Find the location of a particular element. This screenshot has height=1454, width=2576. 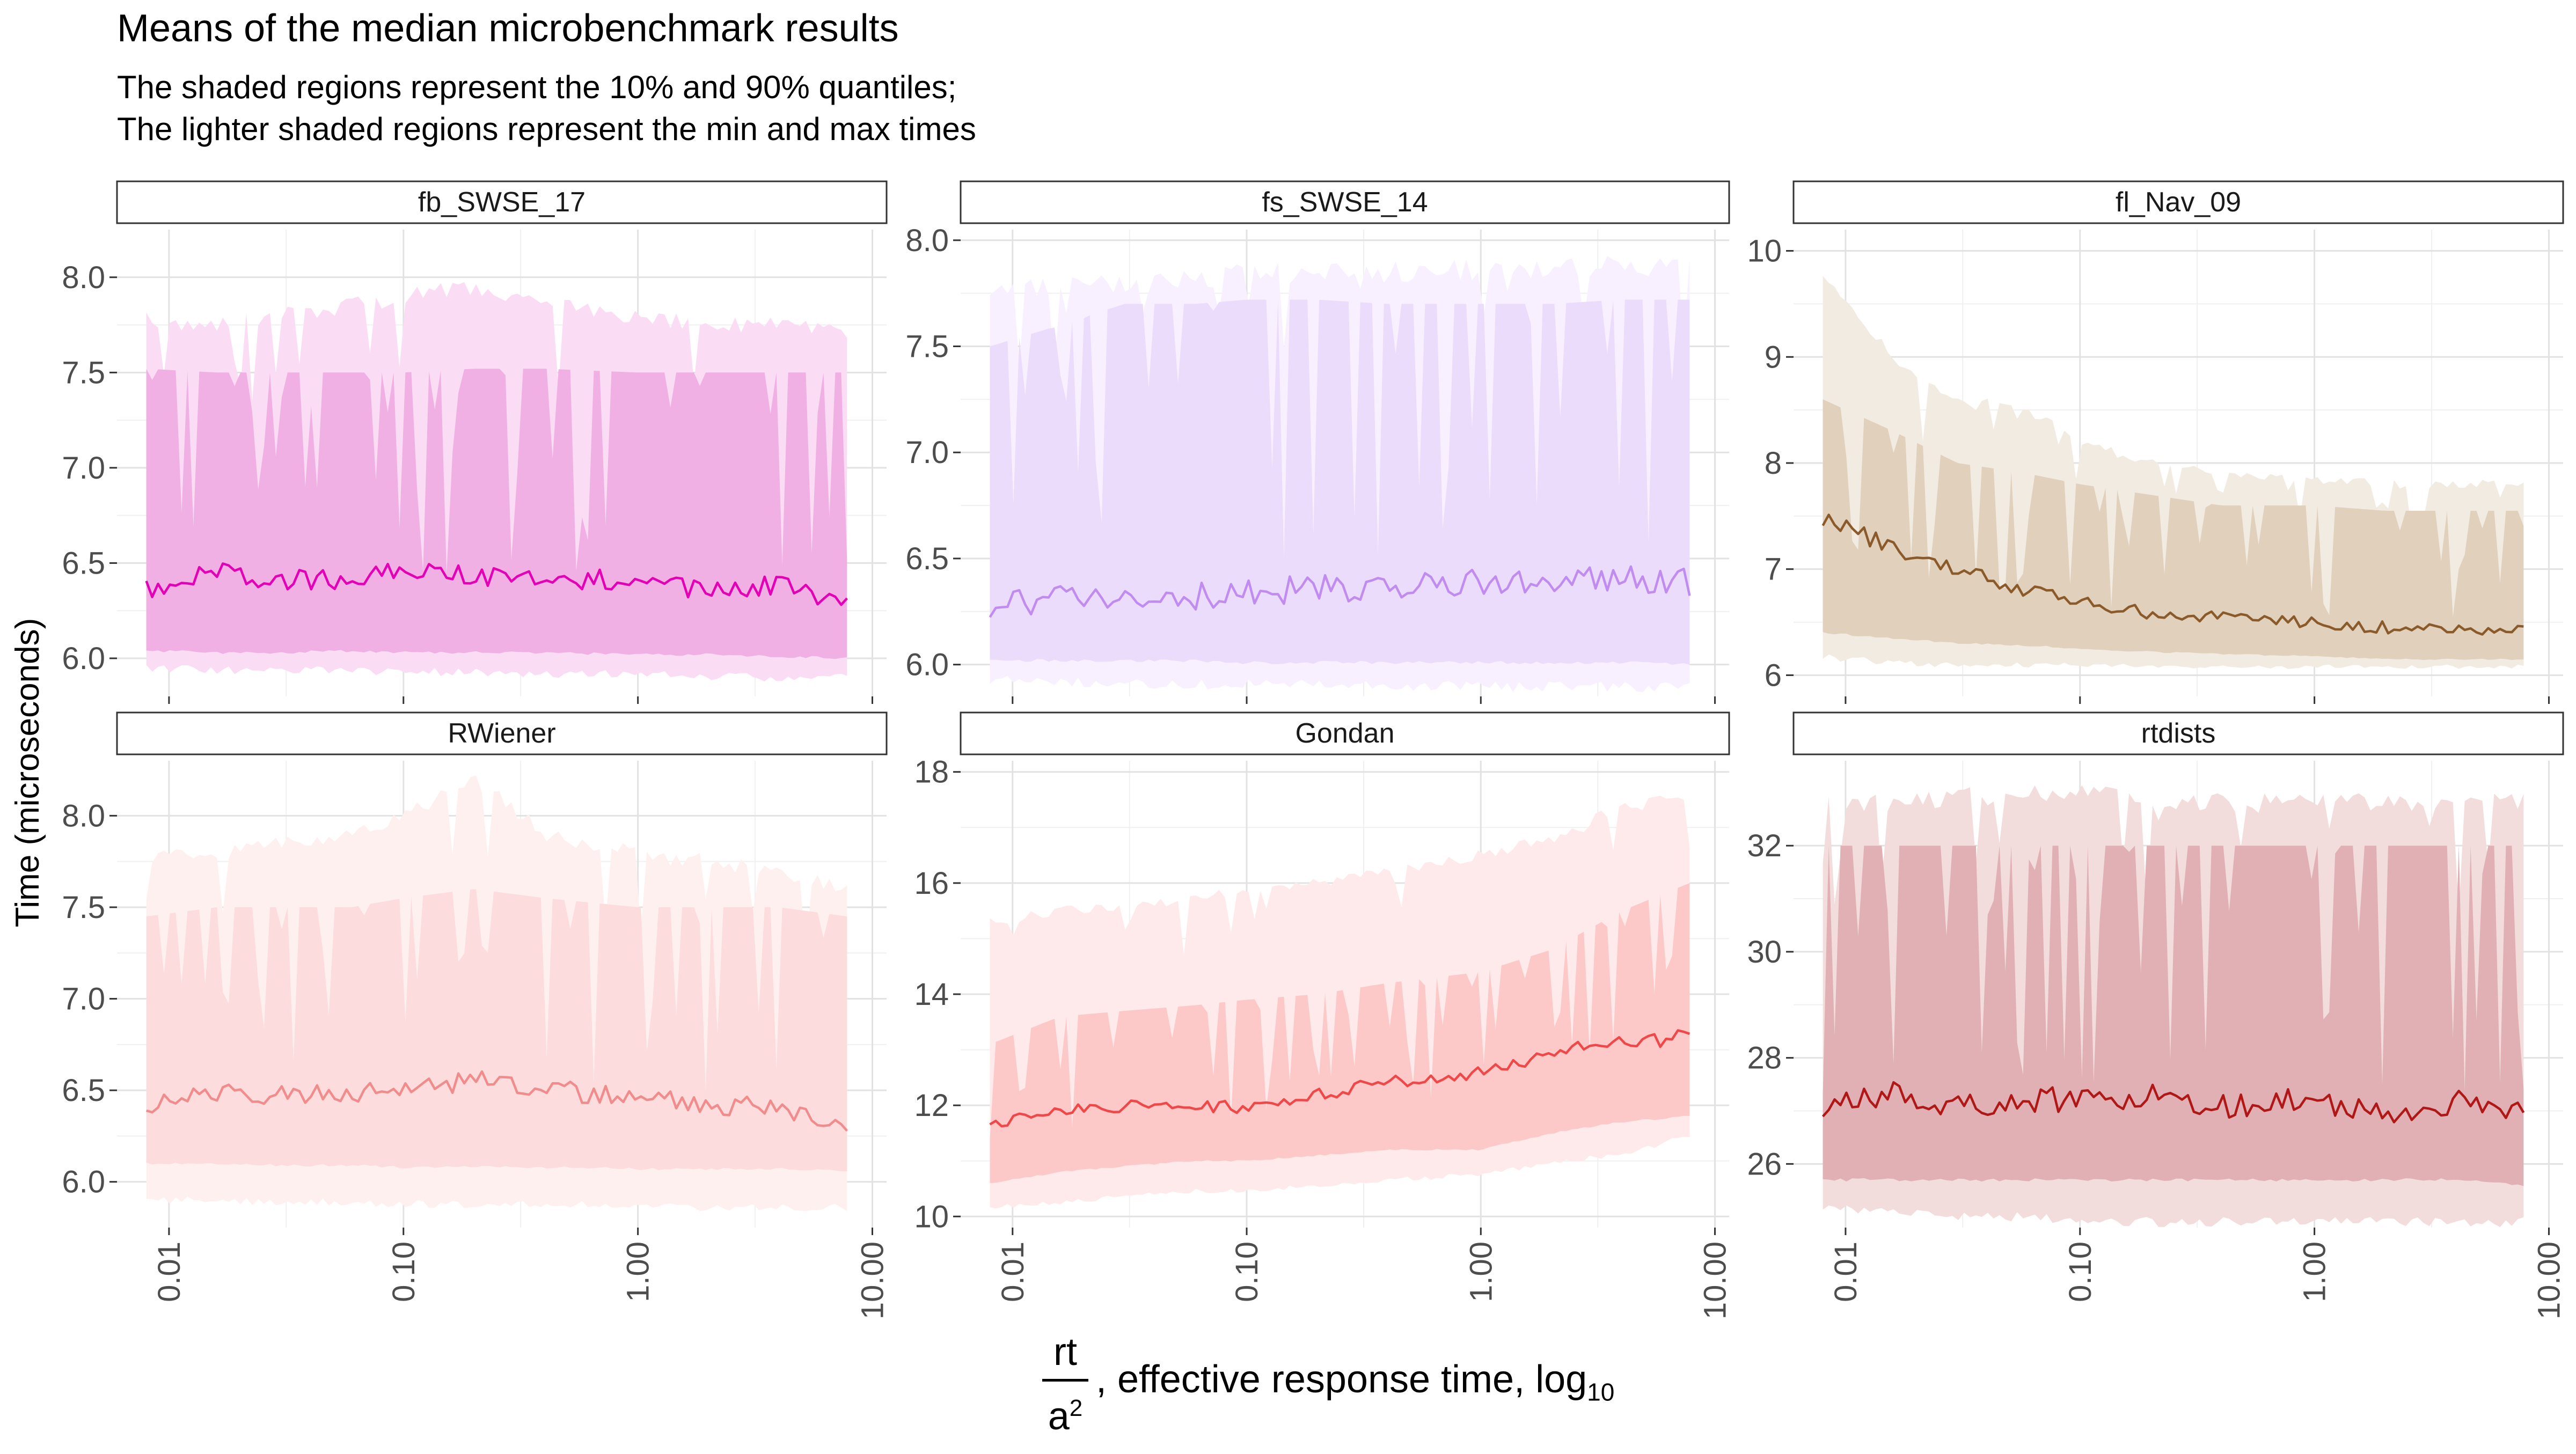

y-tick-label: 26 is located at coordinates (1764, 1164).